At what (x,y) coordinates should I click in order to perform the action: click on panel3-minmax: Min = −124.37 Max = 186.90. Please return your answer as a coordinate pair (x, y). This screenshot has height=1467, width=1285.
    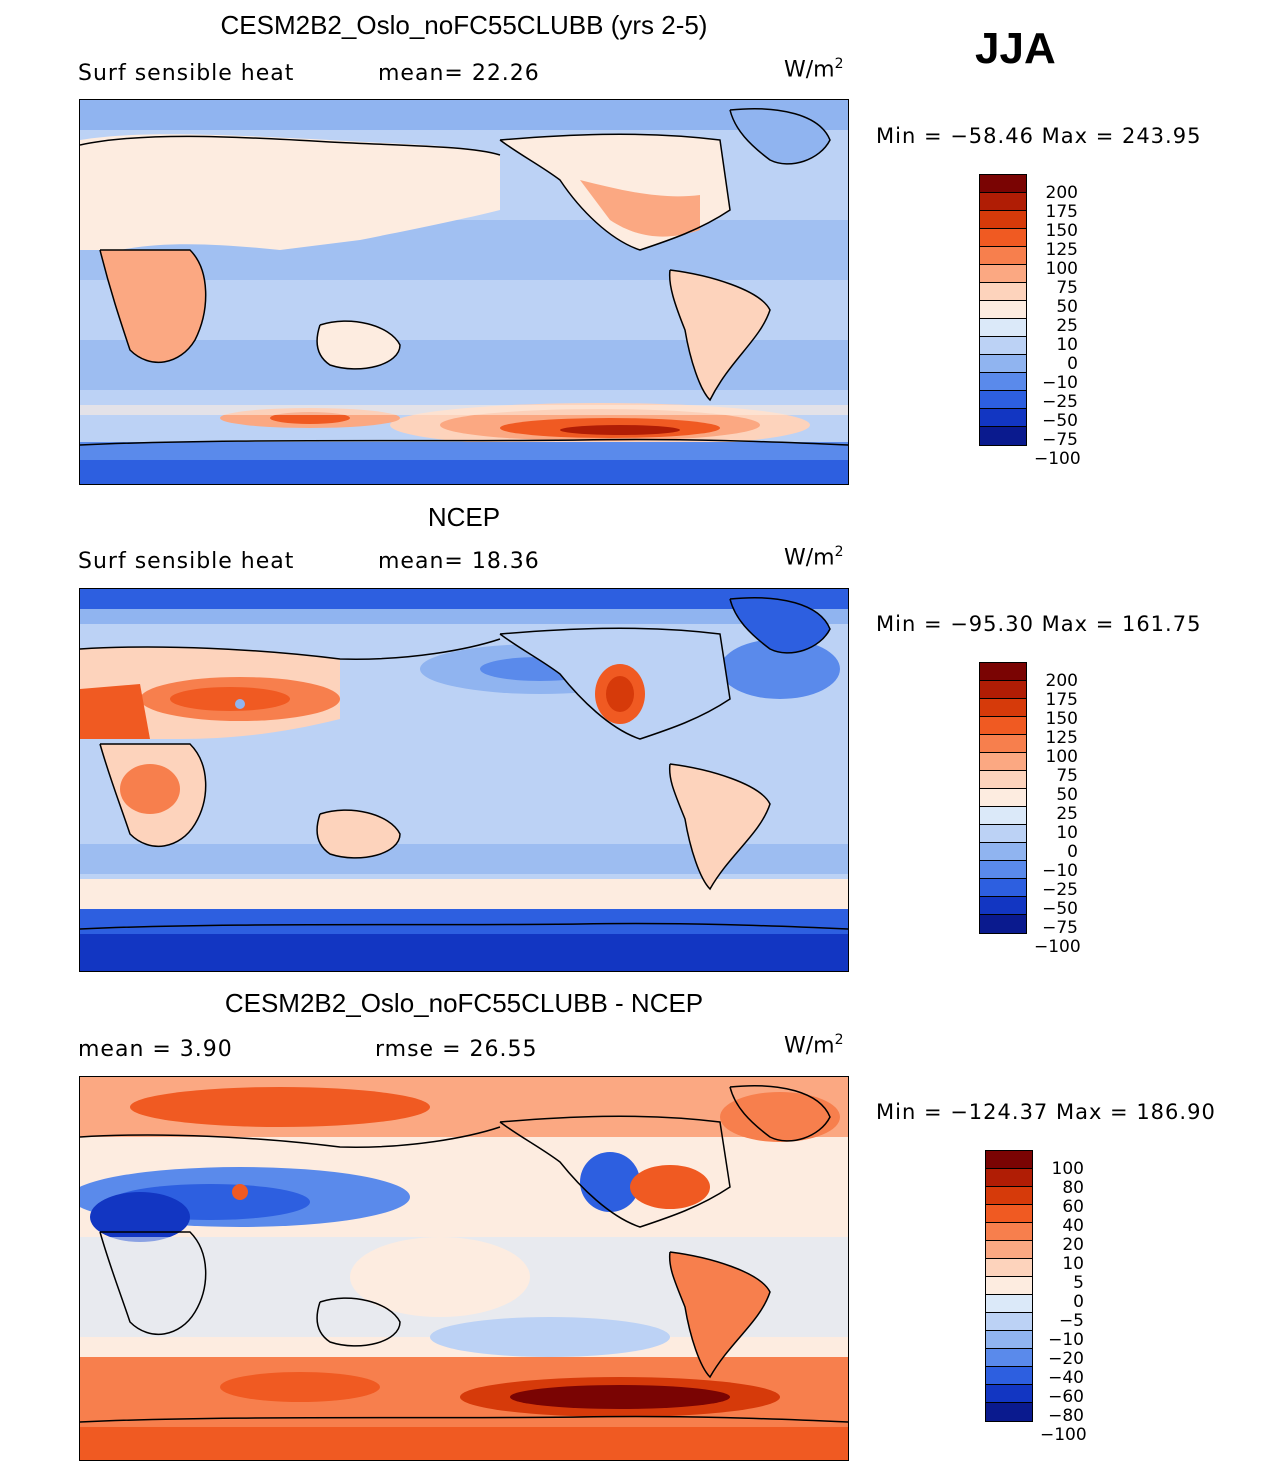
    Looking at the image, I should click on (1046, 1112).